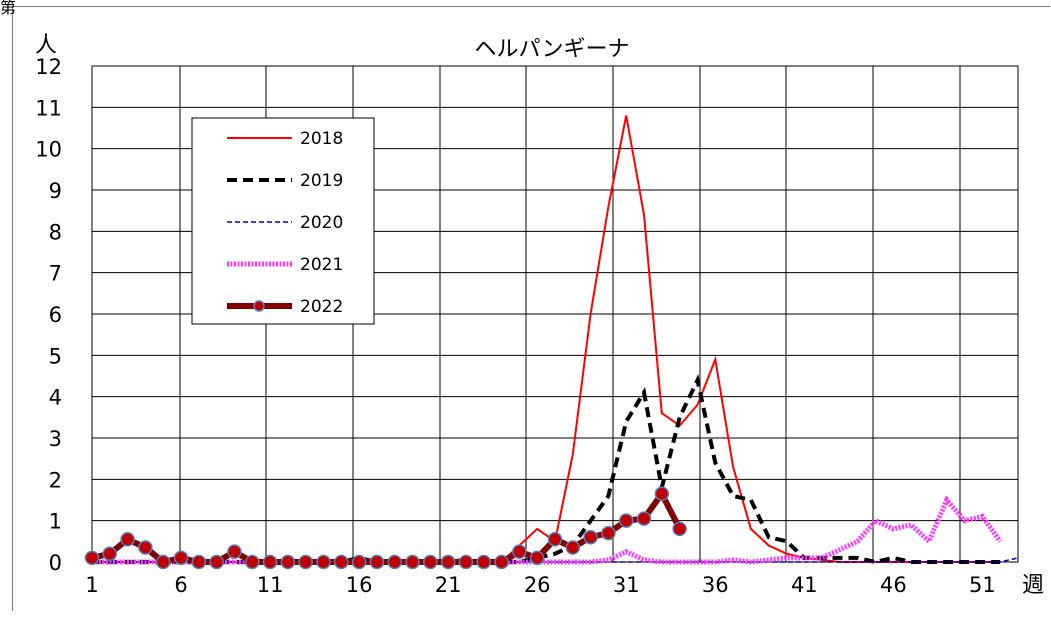 This screenshot has width=1051, height=619. What do you see at coordinates (8, 8) in the screenshot?
I see `corner-label: 第` at bounding box center [8, 8].